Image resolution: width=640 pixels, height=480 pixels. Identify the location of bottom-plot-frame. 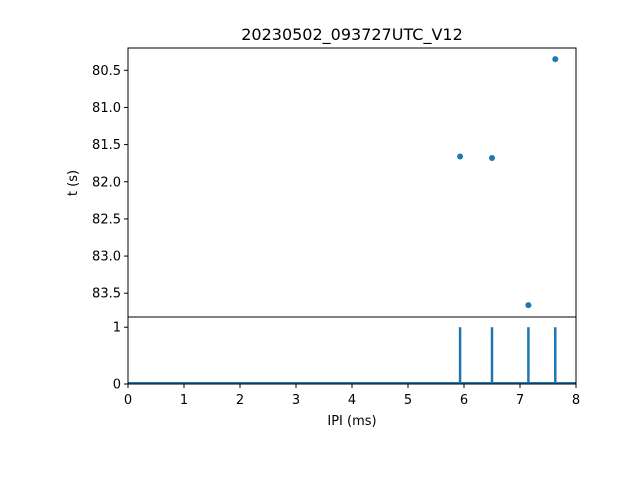
(352, 350).